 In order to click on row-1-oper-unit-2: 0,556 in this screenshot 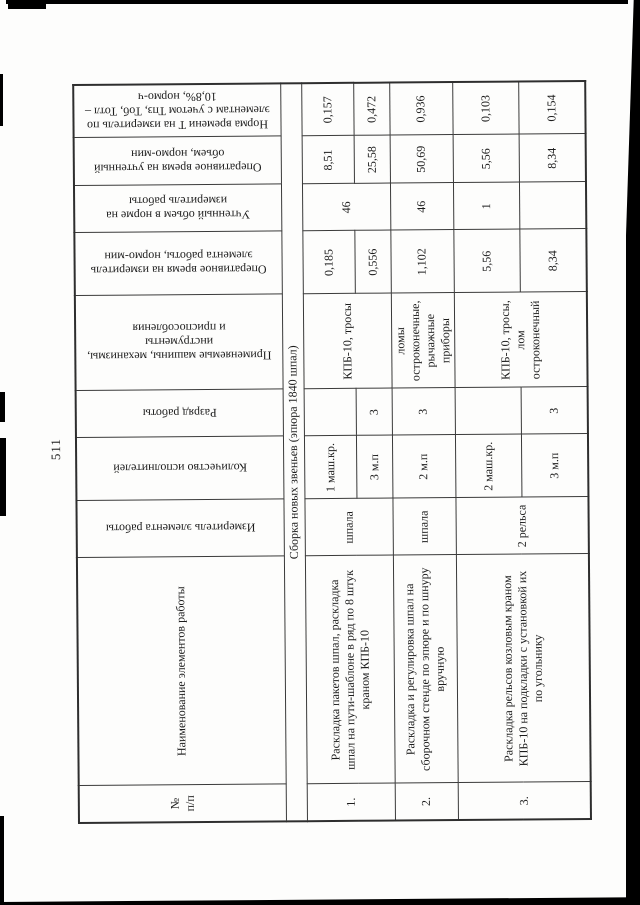, I will do `click(372, 262)`.